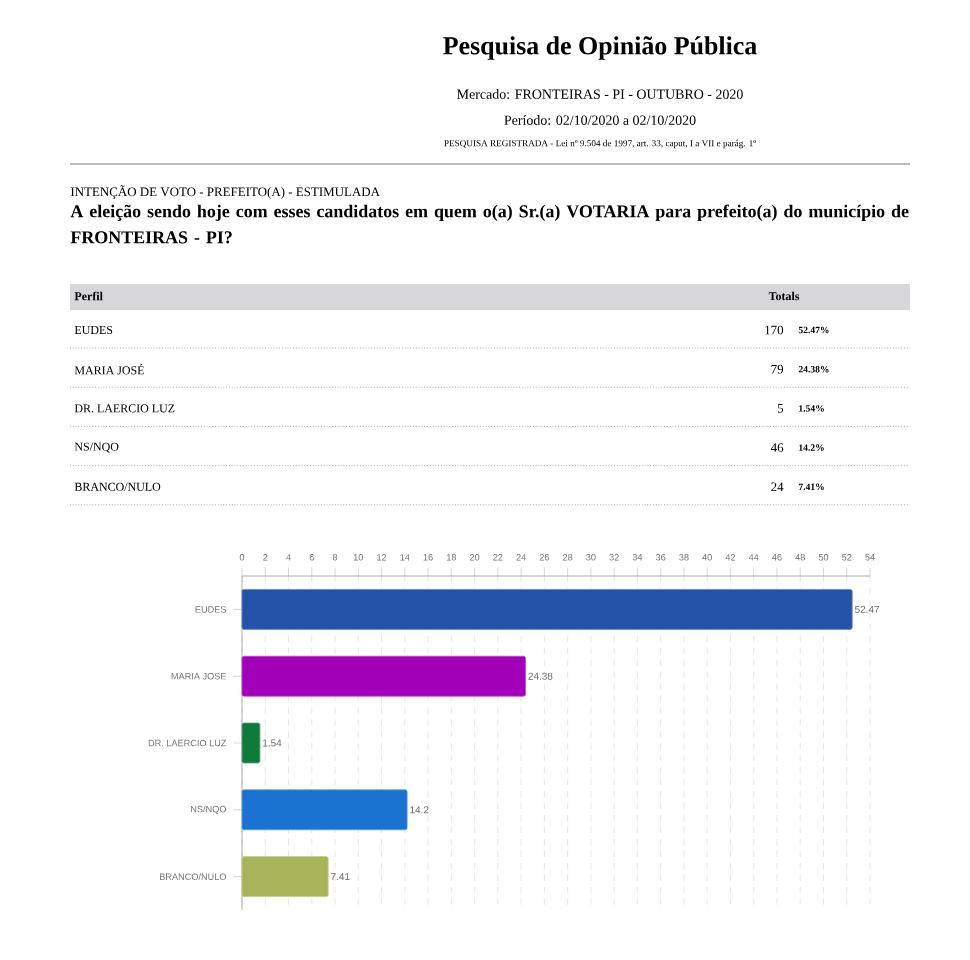 Image resolution: width=970 pixels, height=960 pixels. What do you see at coordinates (600, 48) in the screenshot?
I see `text: Pesquisa de Opinião Pública` at bounding box center [600, 48].